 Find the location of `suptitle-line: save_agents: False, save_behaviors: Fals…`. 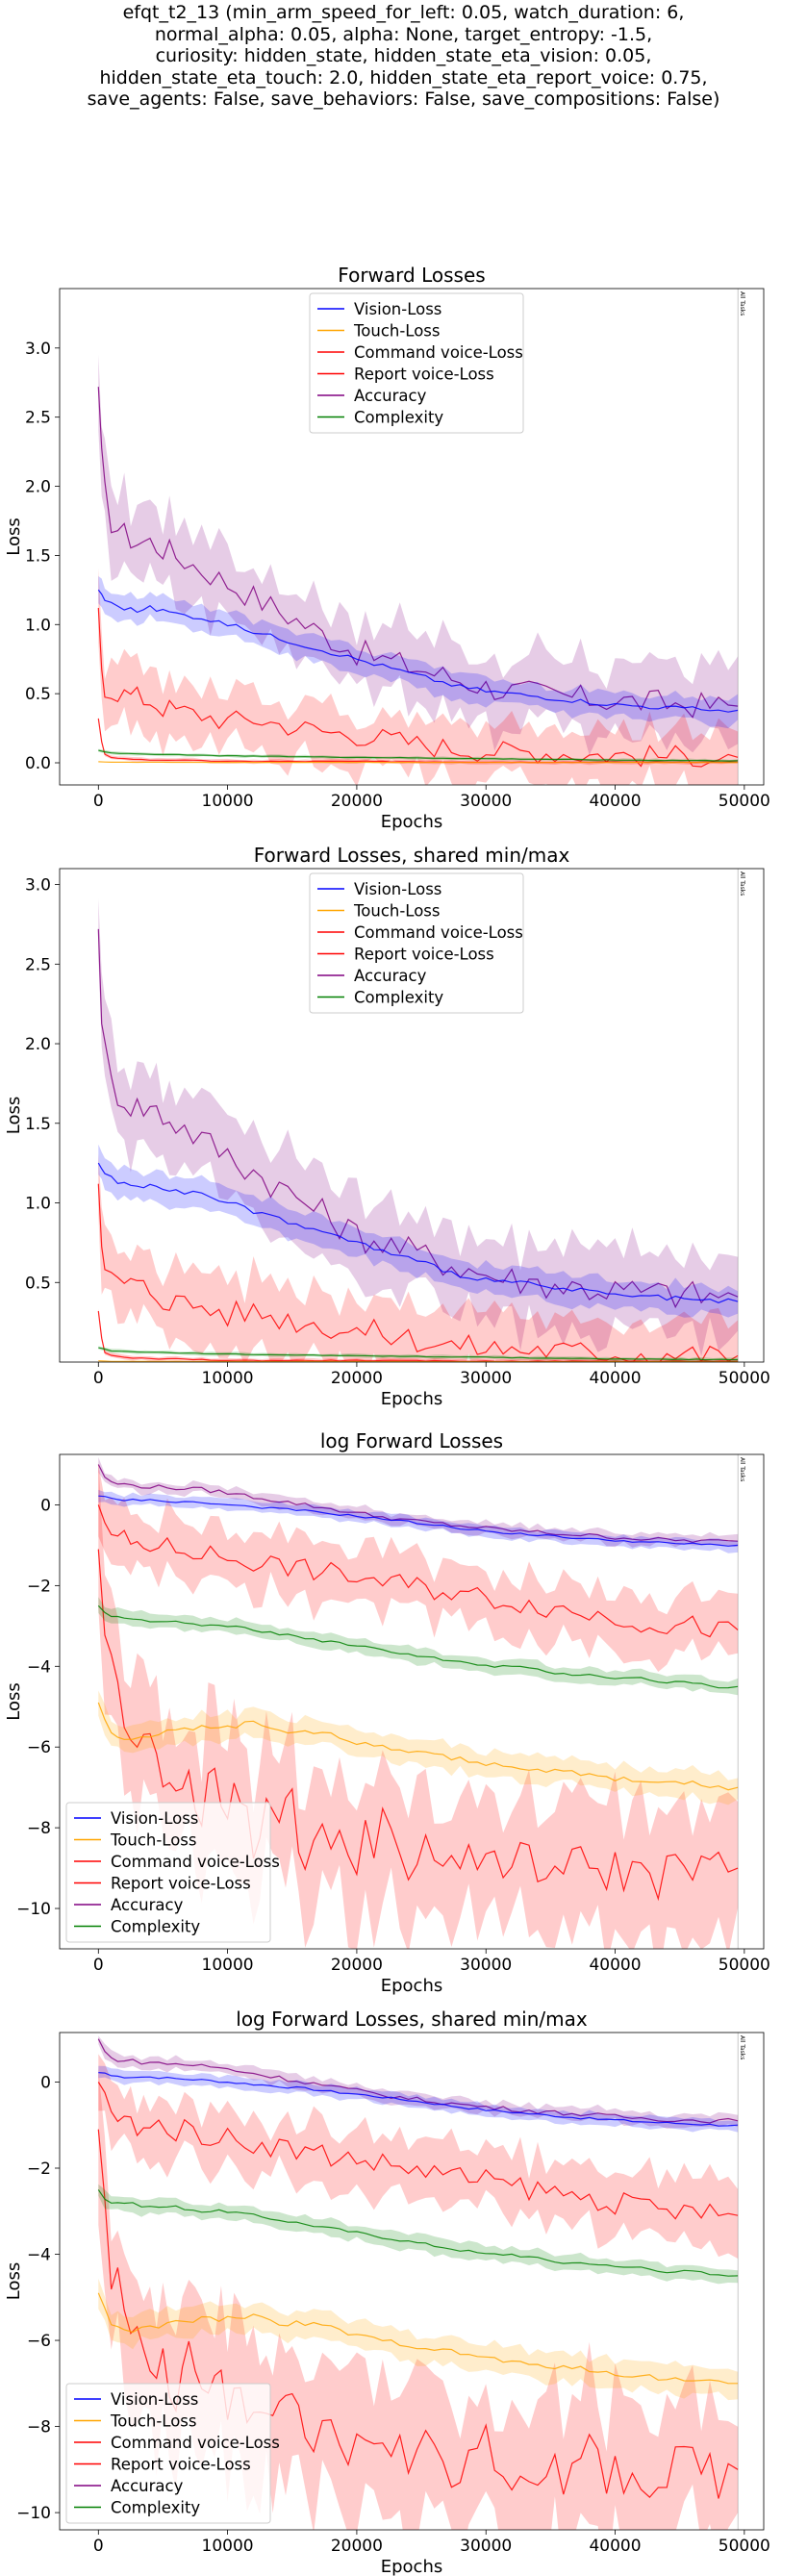

suptitle-line: save_agents: False, save_behaviors: Fals… is located at coordinates (403, 99).